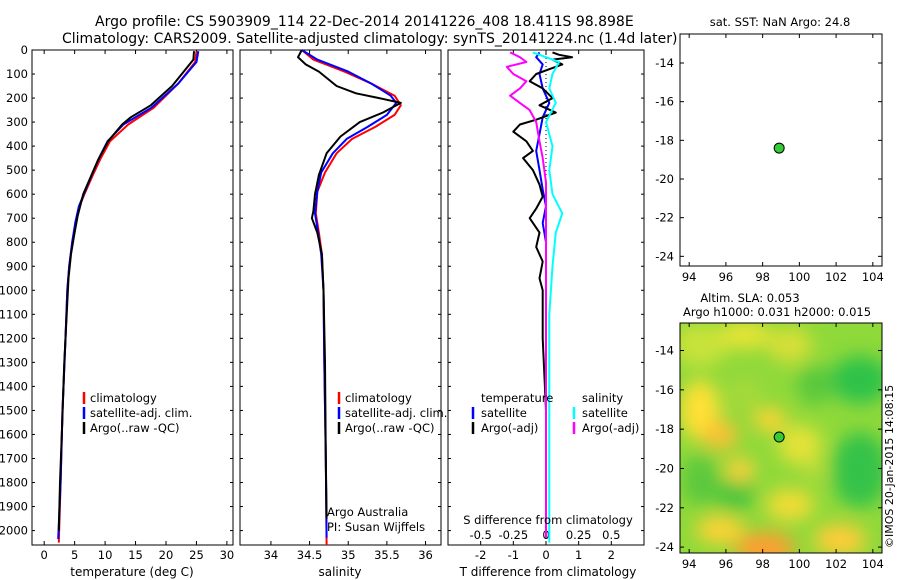 Image resolution: width=900 pixels, height=580 pixels. I want to click on difference-profiles, so click(539, 297).